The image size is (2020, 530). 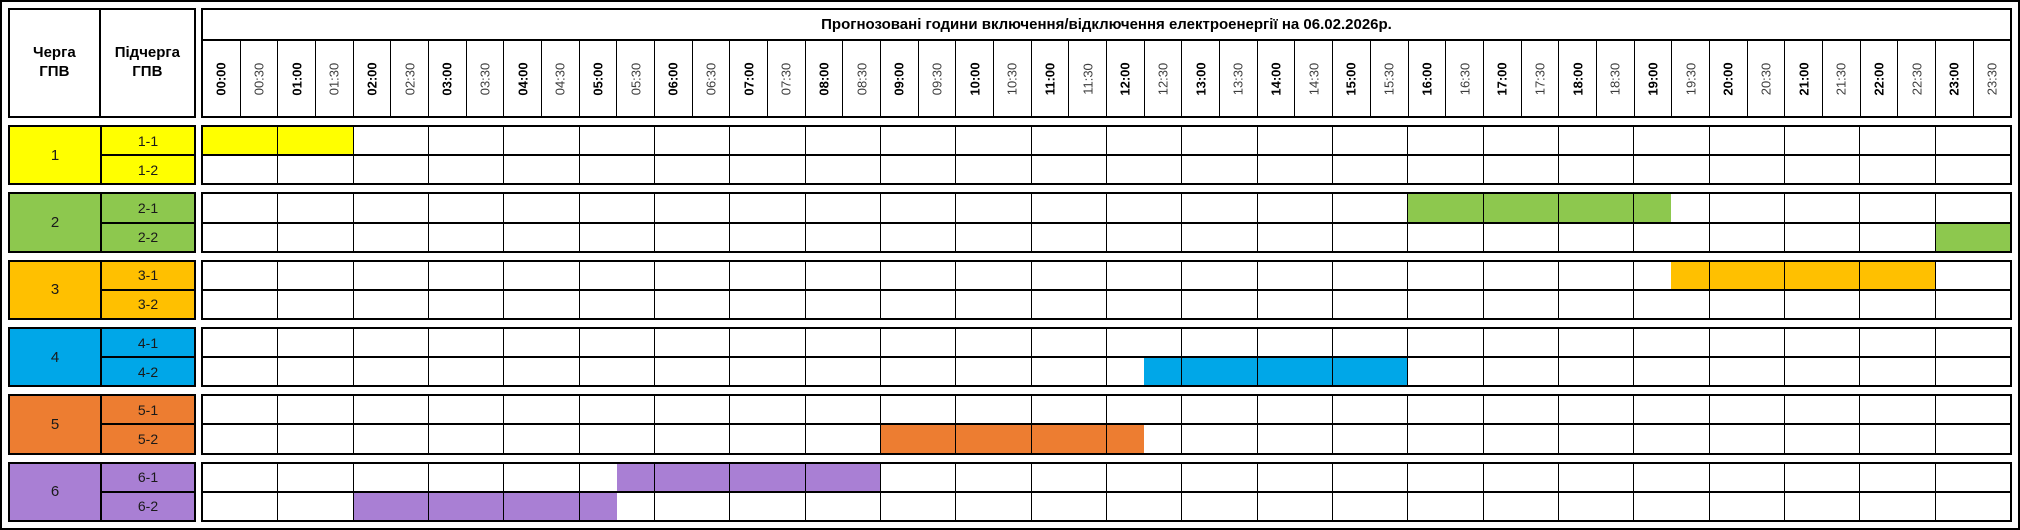 What do you see at coordinates (102, 491) in the screenshot?
I see `queue-group-labels: 6 6-1 6-2` at bounding box center [102, 491].